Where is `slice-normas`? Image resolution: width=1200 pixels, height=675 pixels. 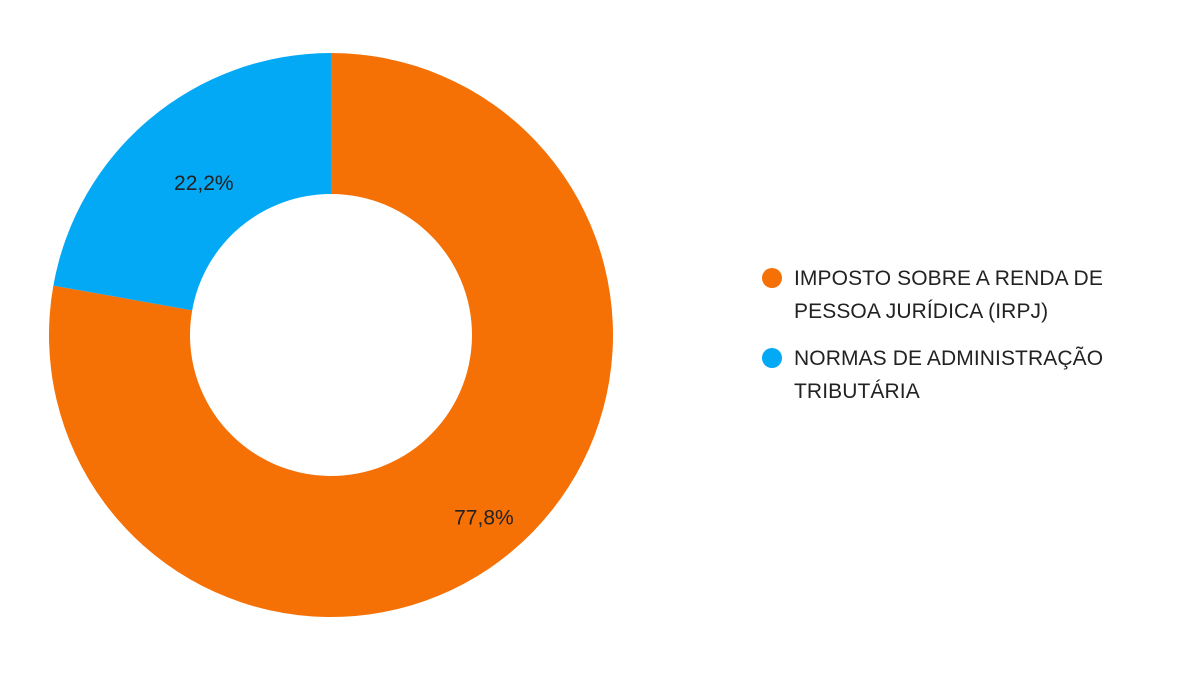
slice-normas is located at coordinates (192, 181).